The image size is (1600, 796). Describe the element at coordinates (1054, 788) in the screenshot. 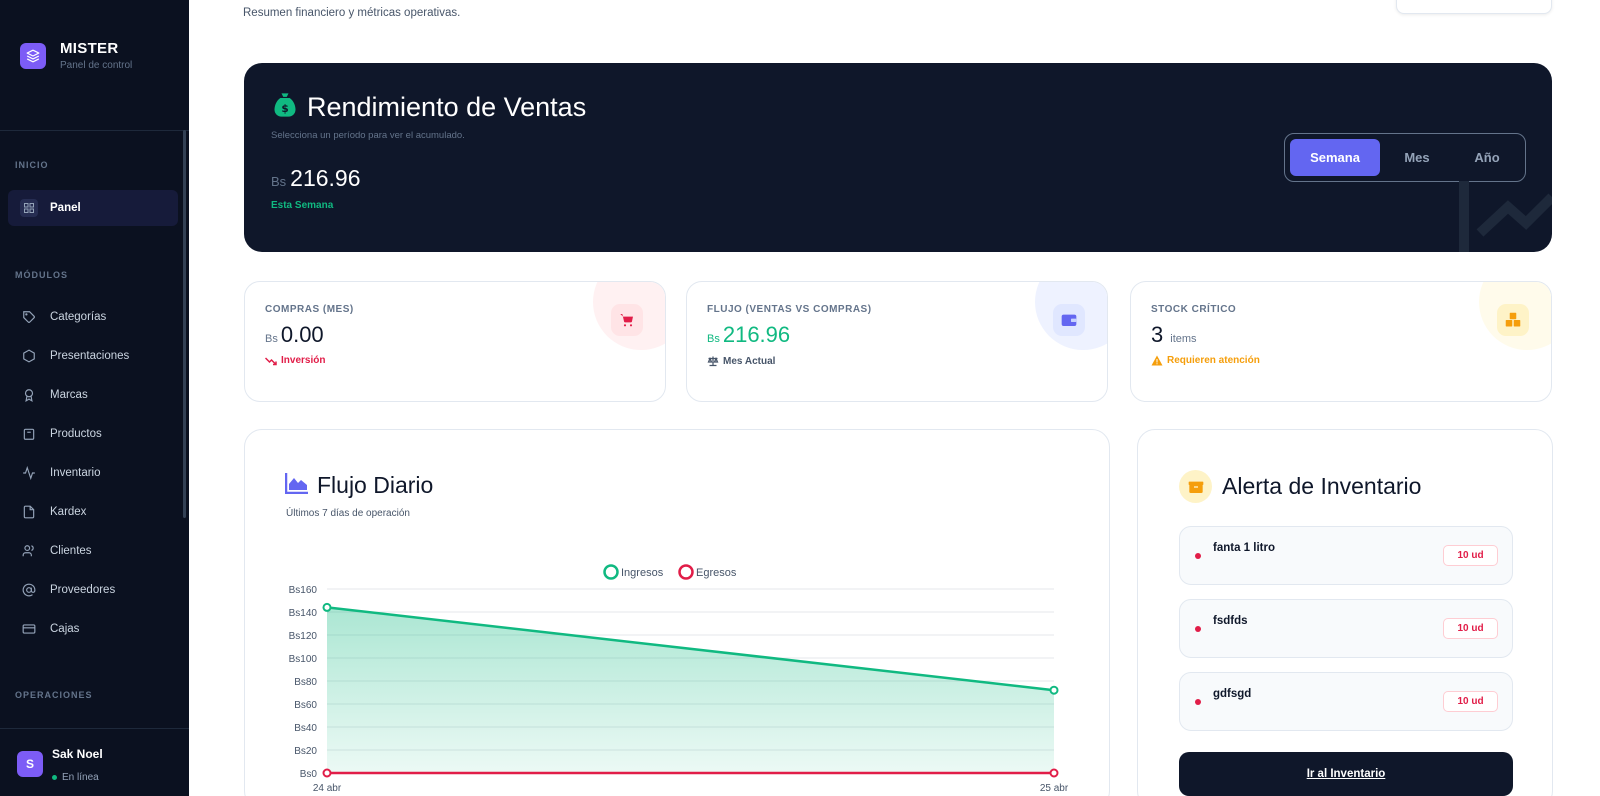

I see `x-tick-label: 25 abr` at that location.